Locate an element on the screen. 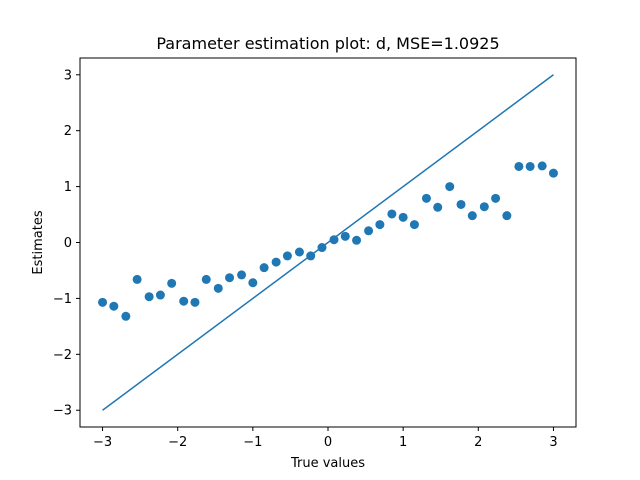  y-tick-label: −3 is located at coordinates (62, 411).